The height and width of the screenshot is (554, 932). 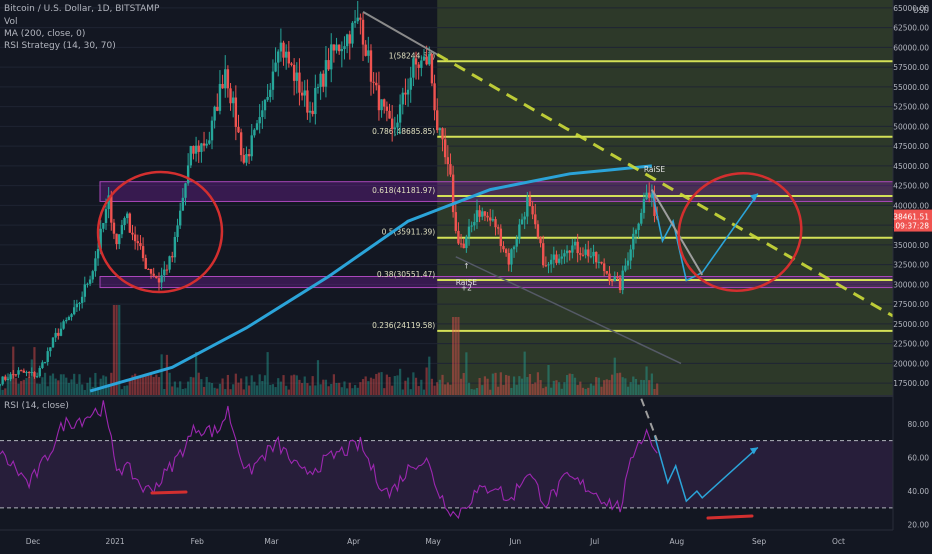 I want to click on time-tick-label: Oct, so click(x=838, y=541).